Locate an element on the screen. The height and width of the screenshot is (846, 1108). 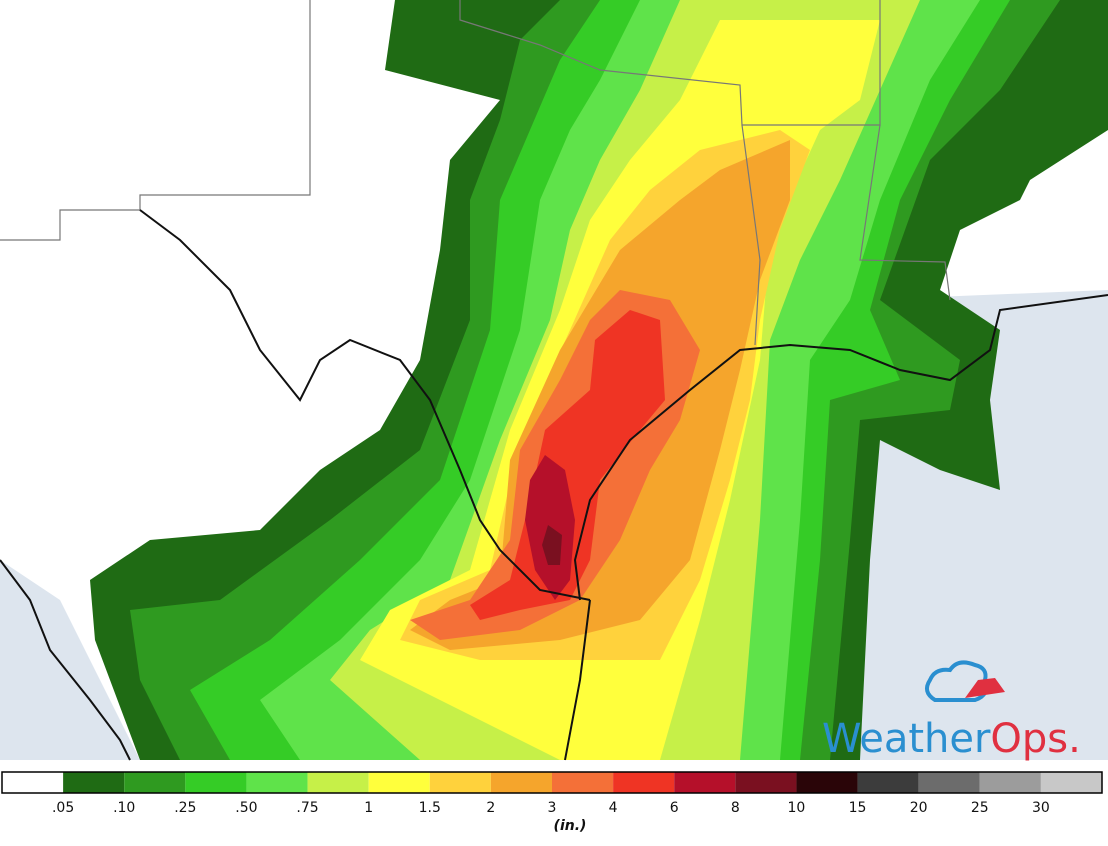
legend-unit: (in.) is located at coordinates (570, 826).